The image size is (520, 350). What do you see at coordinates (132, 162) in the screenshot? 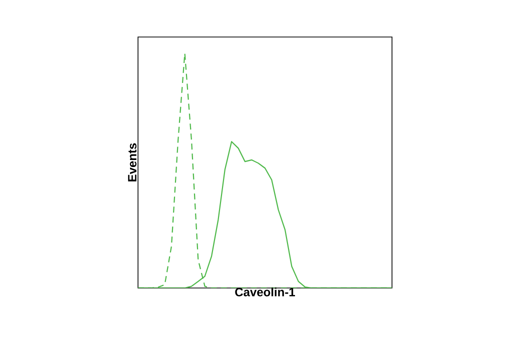
I see `y-axis-title: Events` at bounding box center [132, 162].